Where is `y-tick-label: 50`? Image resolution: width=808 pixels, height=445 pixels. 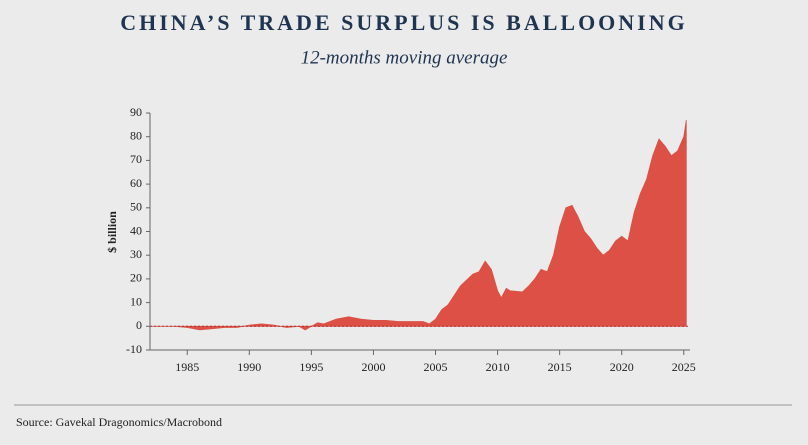
y-tick-label: 50 is located at coordinates (136, 207).